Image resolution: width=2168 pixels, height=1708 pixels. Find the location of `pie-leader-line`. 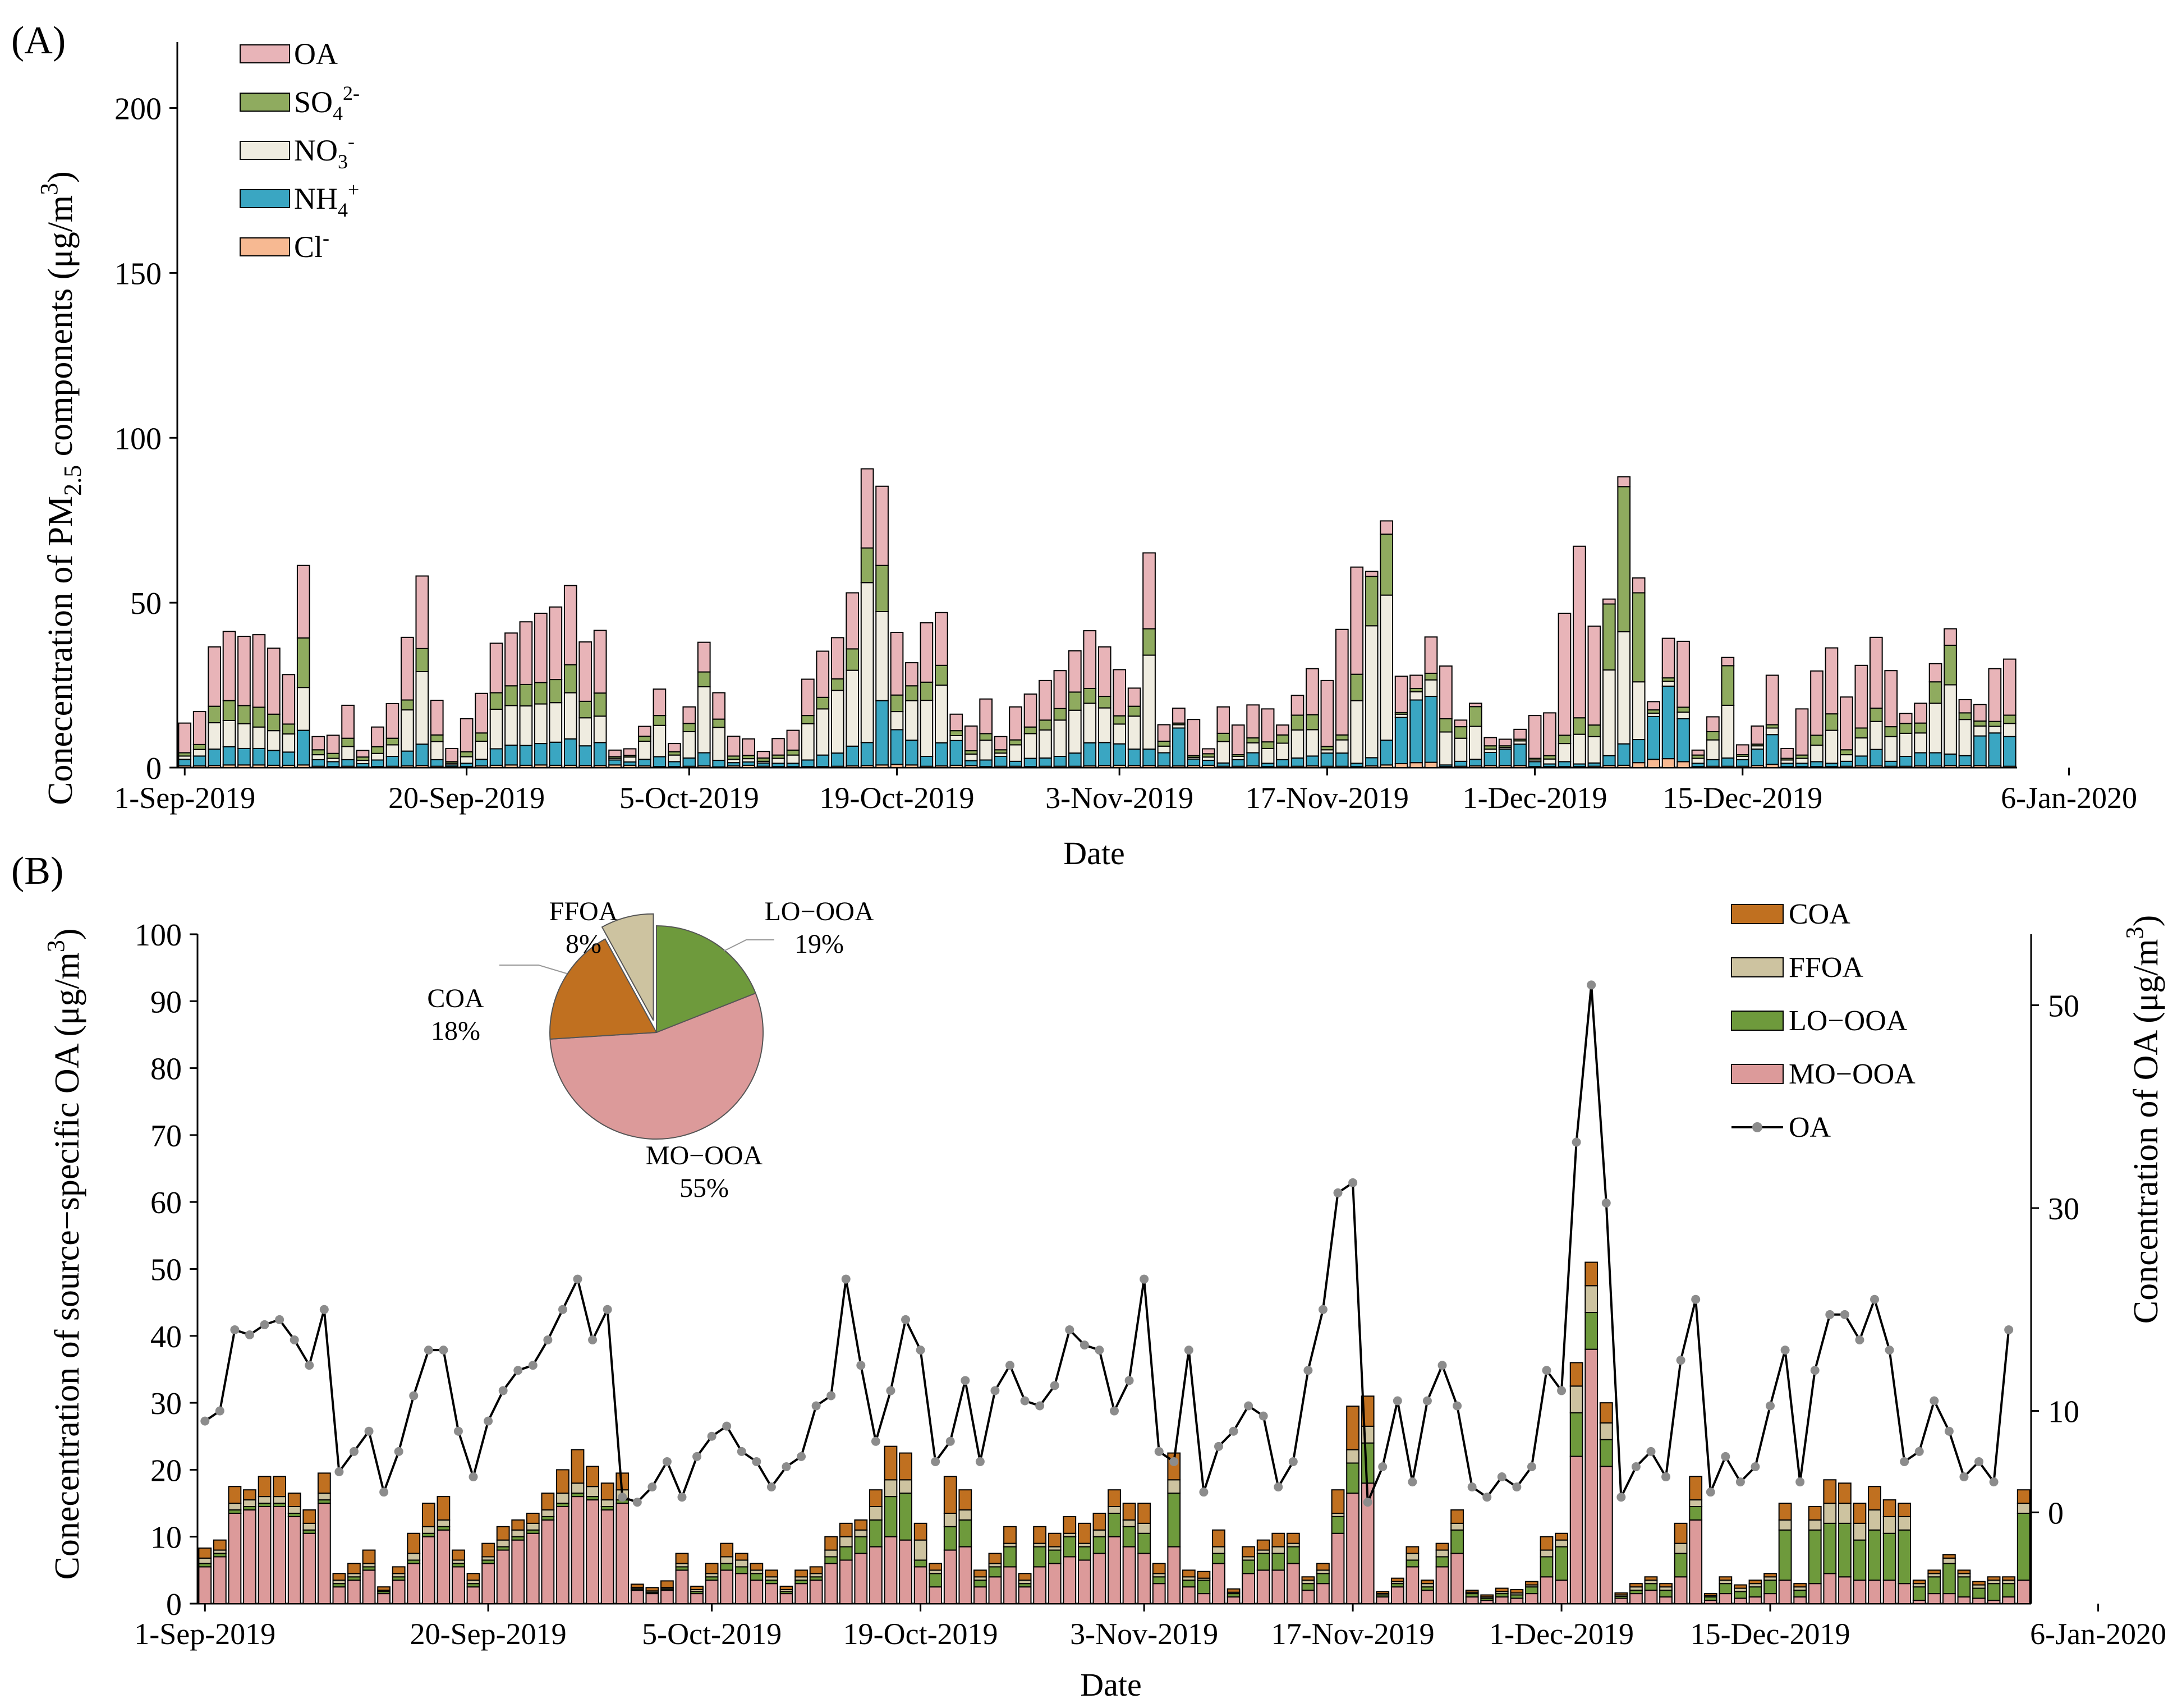

pie-leader-line is located at coordinates (533, 970).